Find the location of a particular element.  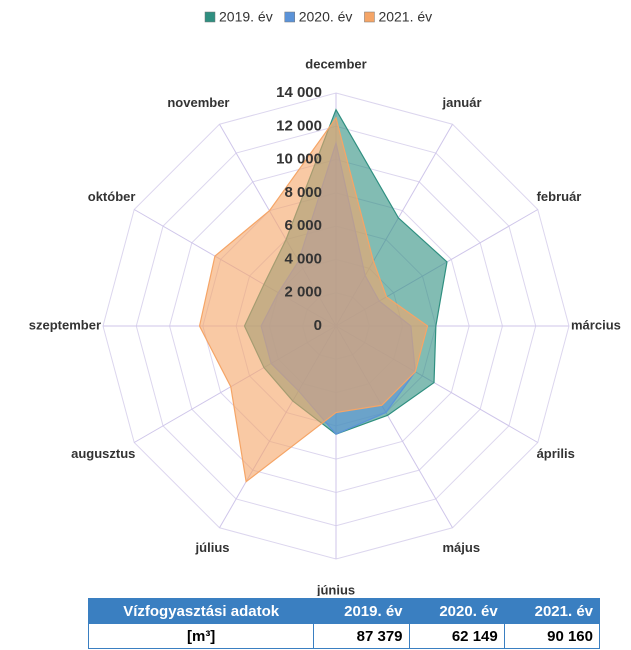

y-tick-label: 0 is located at coordinates (318, 325).